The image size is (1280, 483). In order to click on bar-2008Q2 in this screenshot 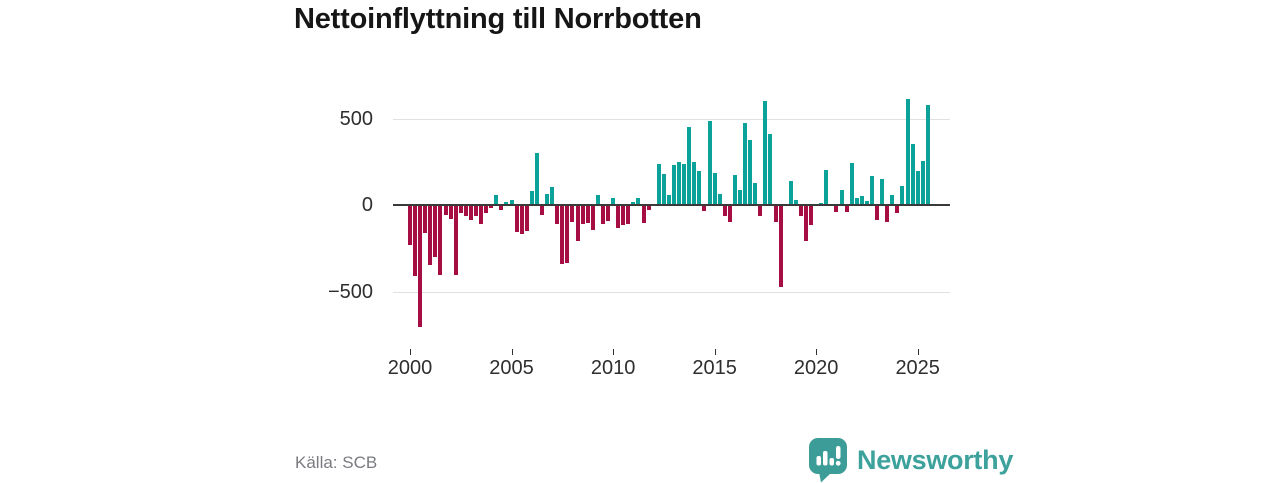, I will do `click(577, 224)`.